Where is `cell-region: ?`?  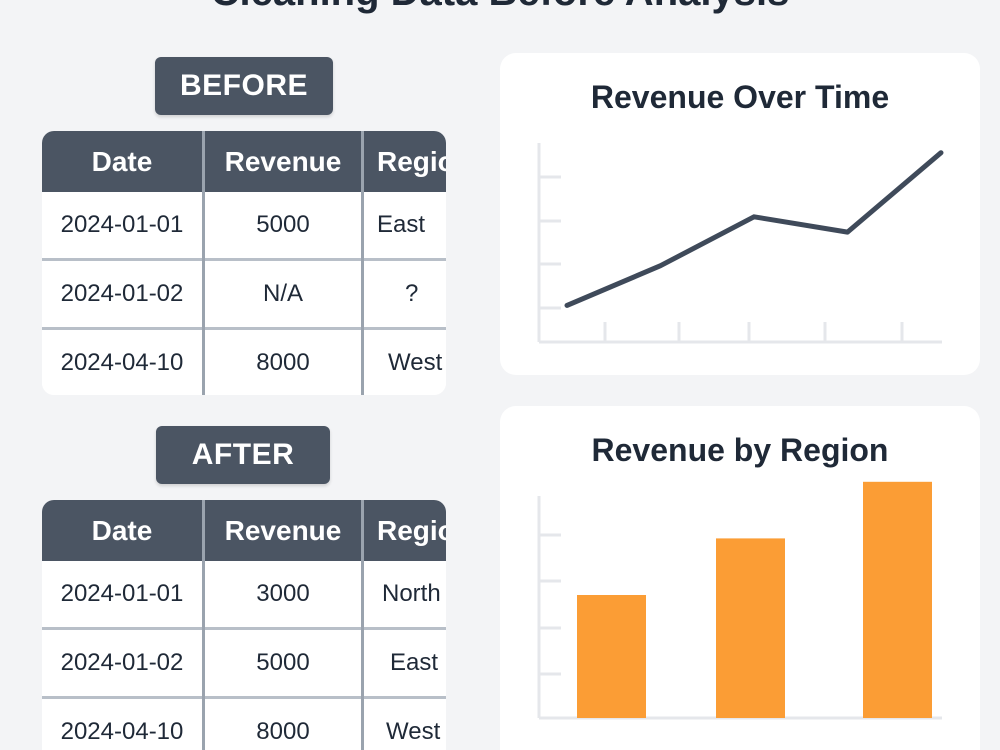 cell-region: ? is located at coordinates (404, 293).